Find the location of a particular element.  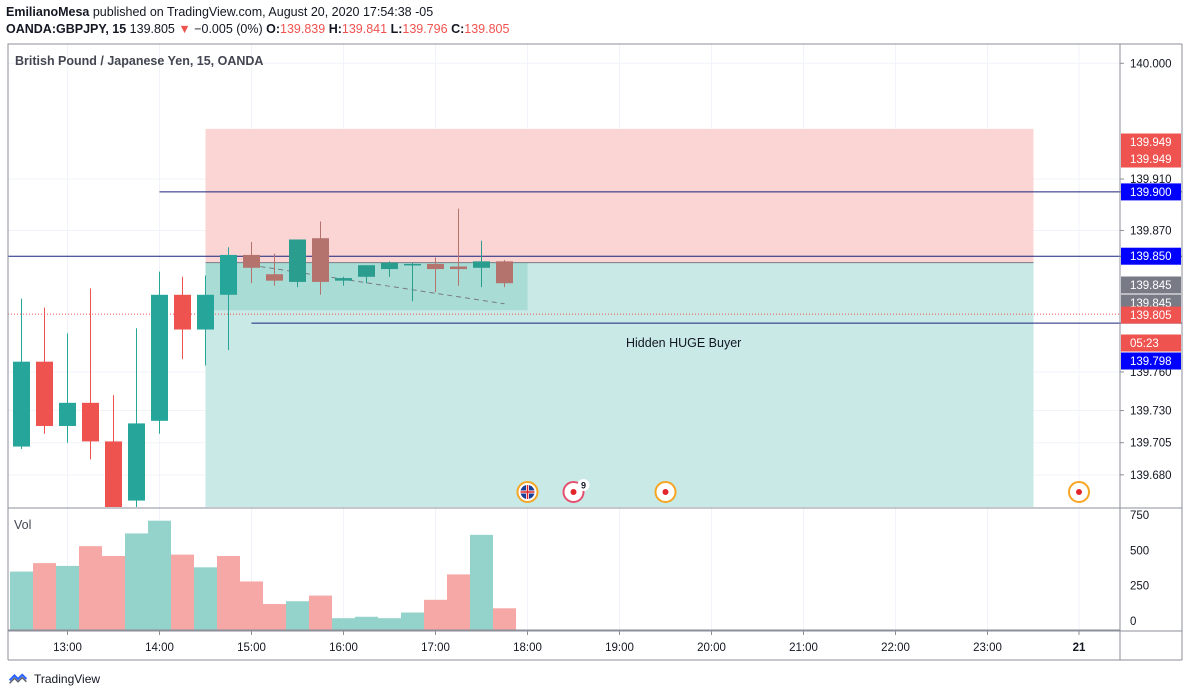

open-label: O: is located at coordinates (273, 29).